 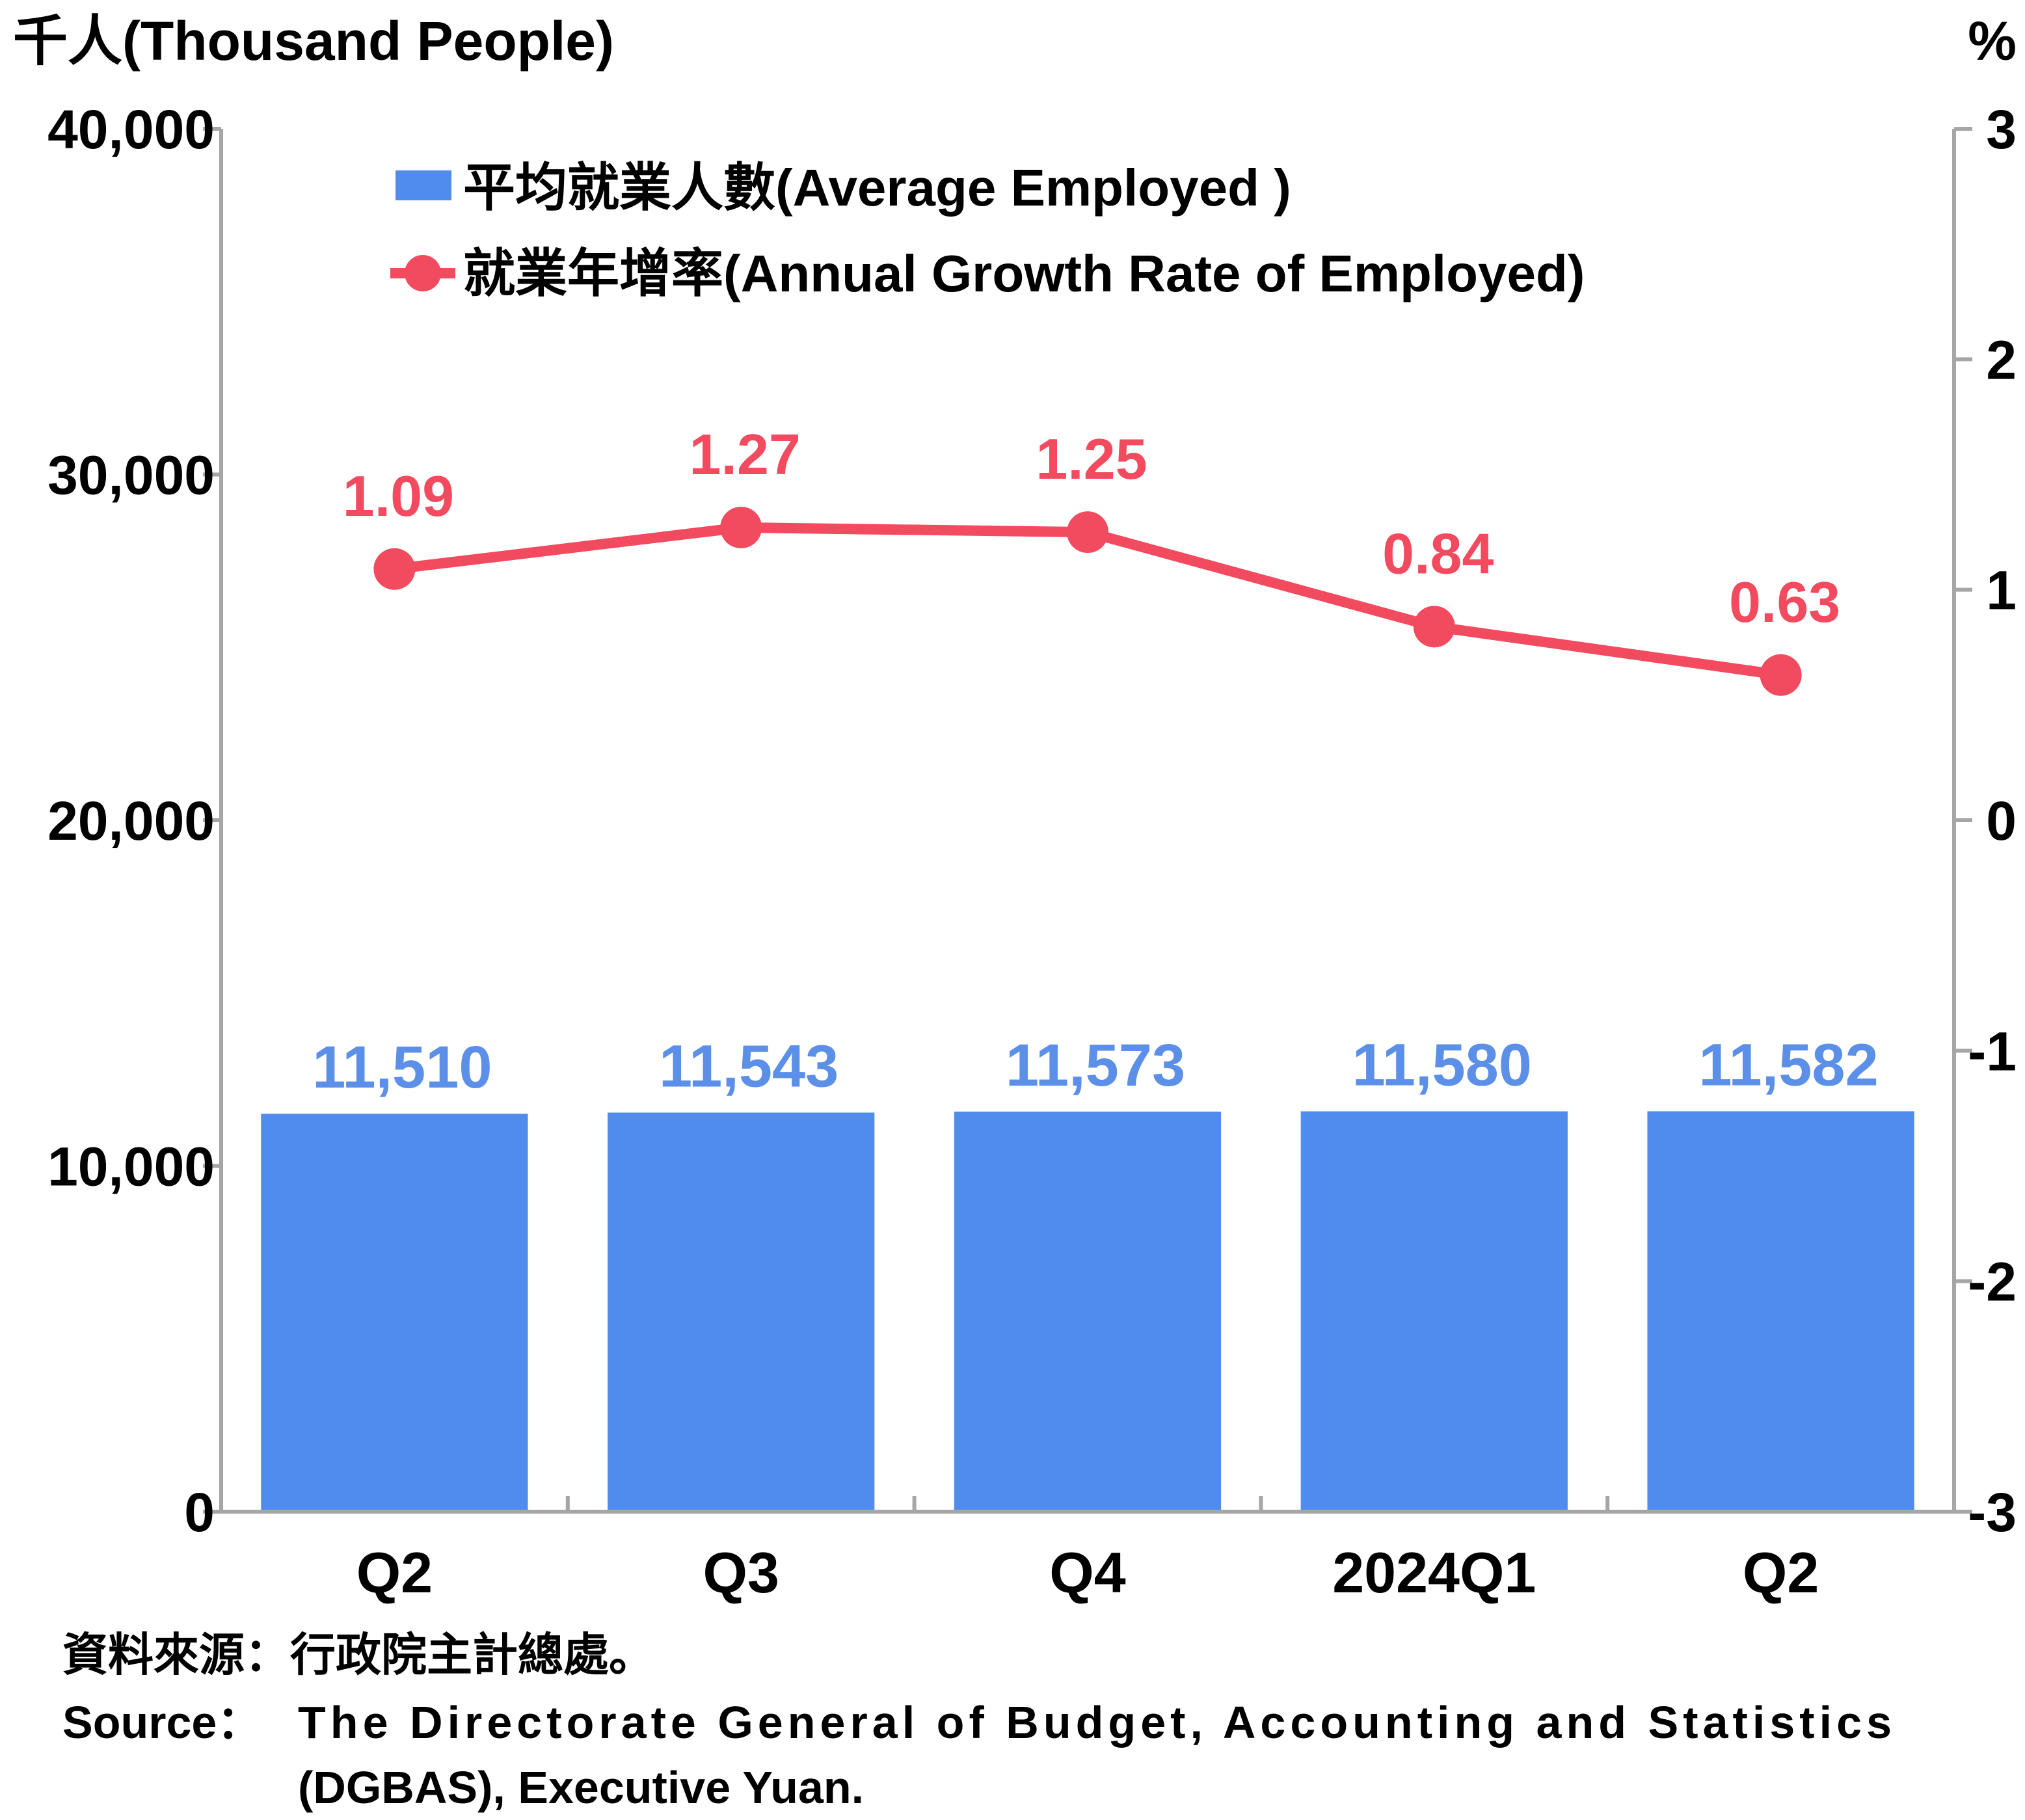 I want to click on right-tick-label: -2, so click(x=1992, y=1282).